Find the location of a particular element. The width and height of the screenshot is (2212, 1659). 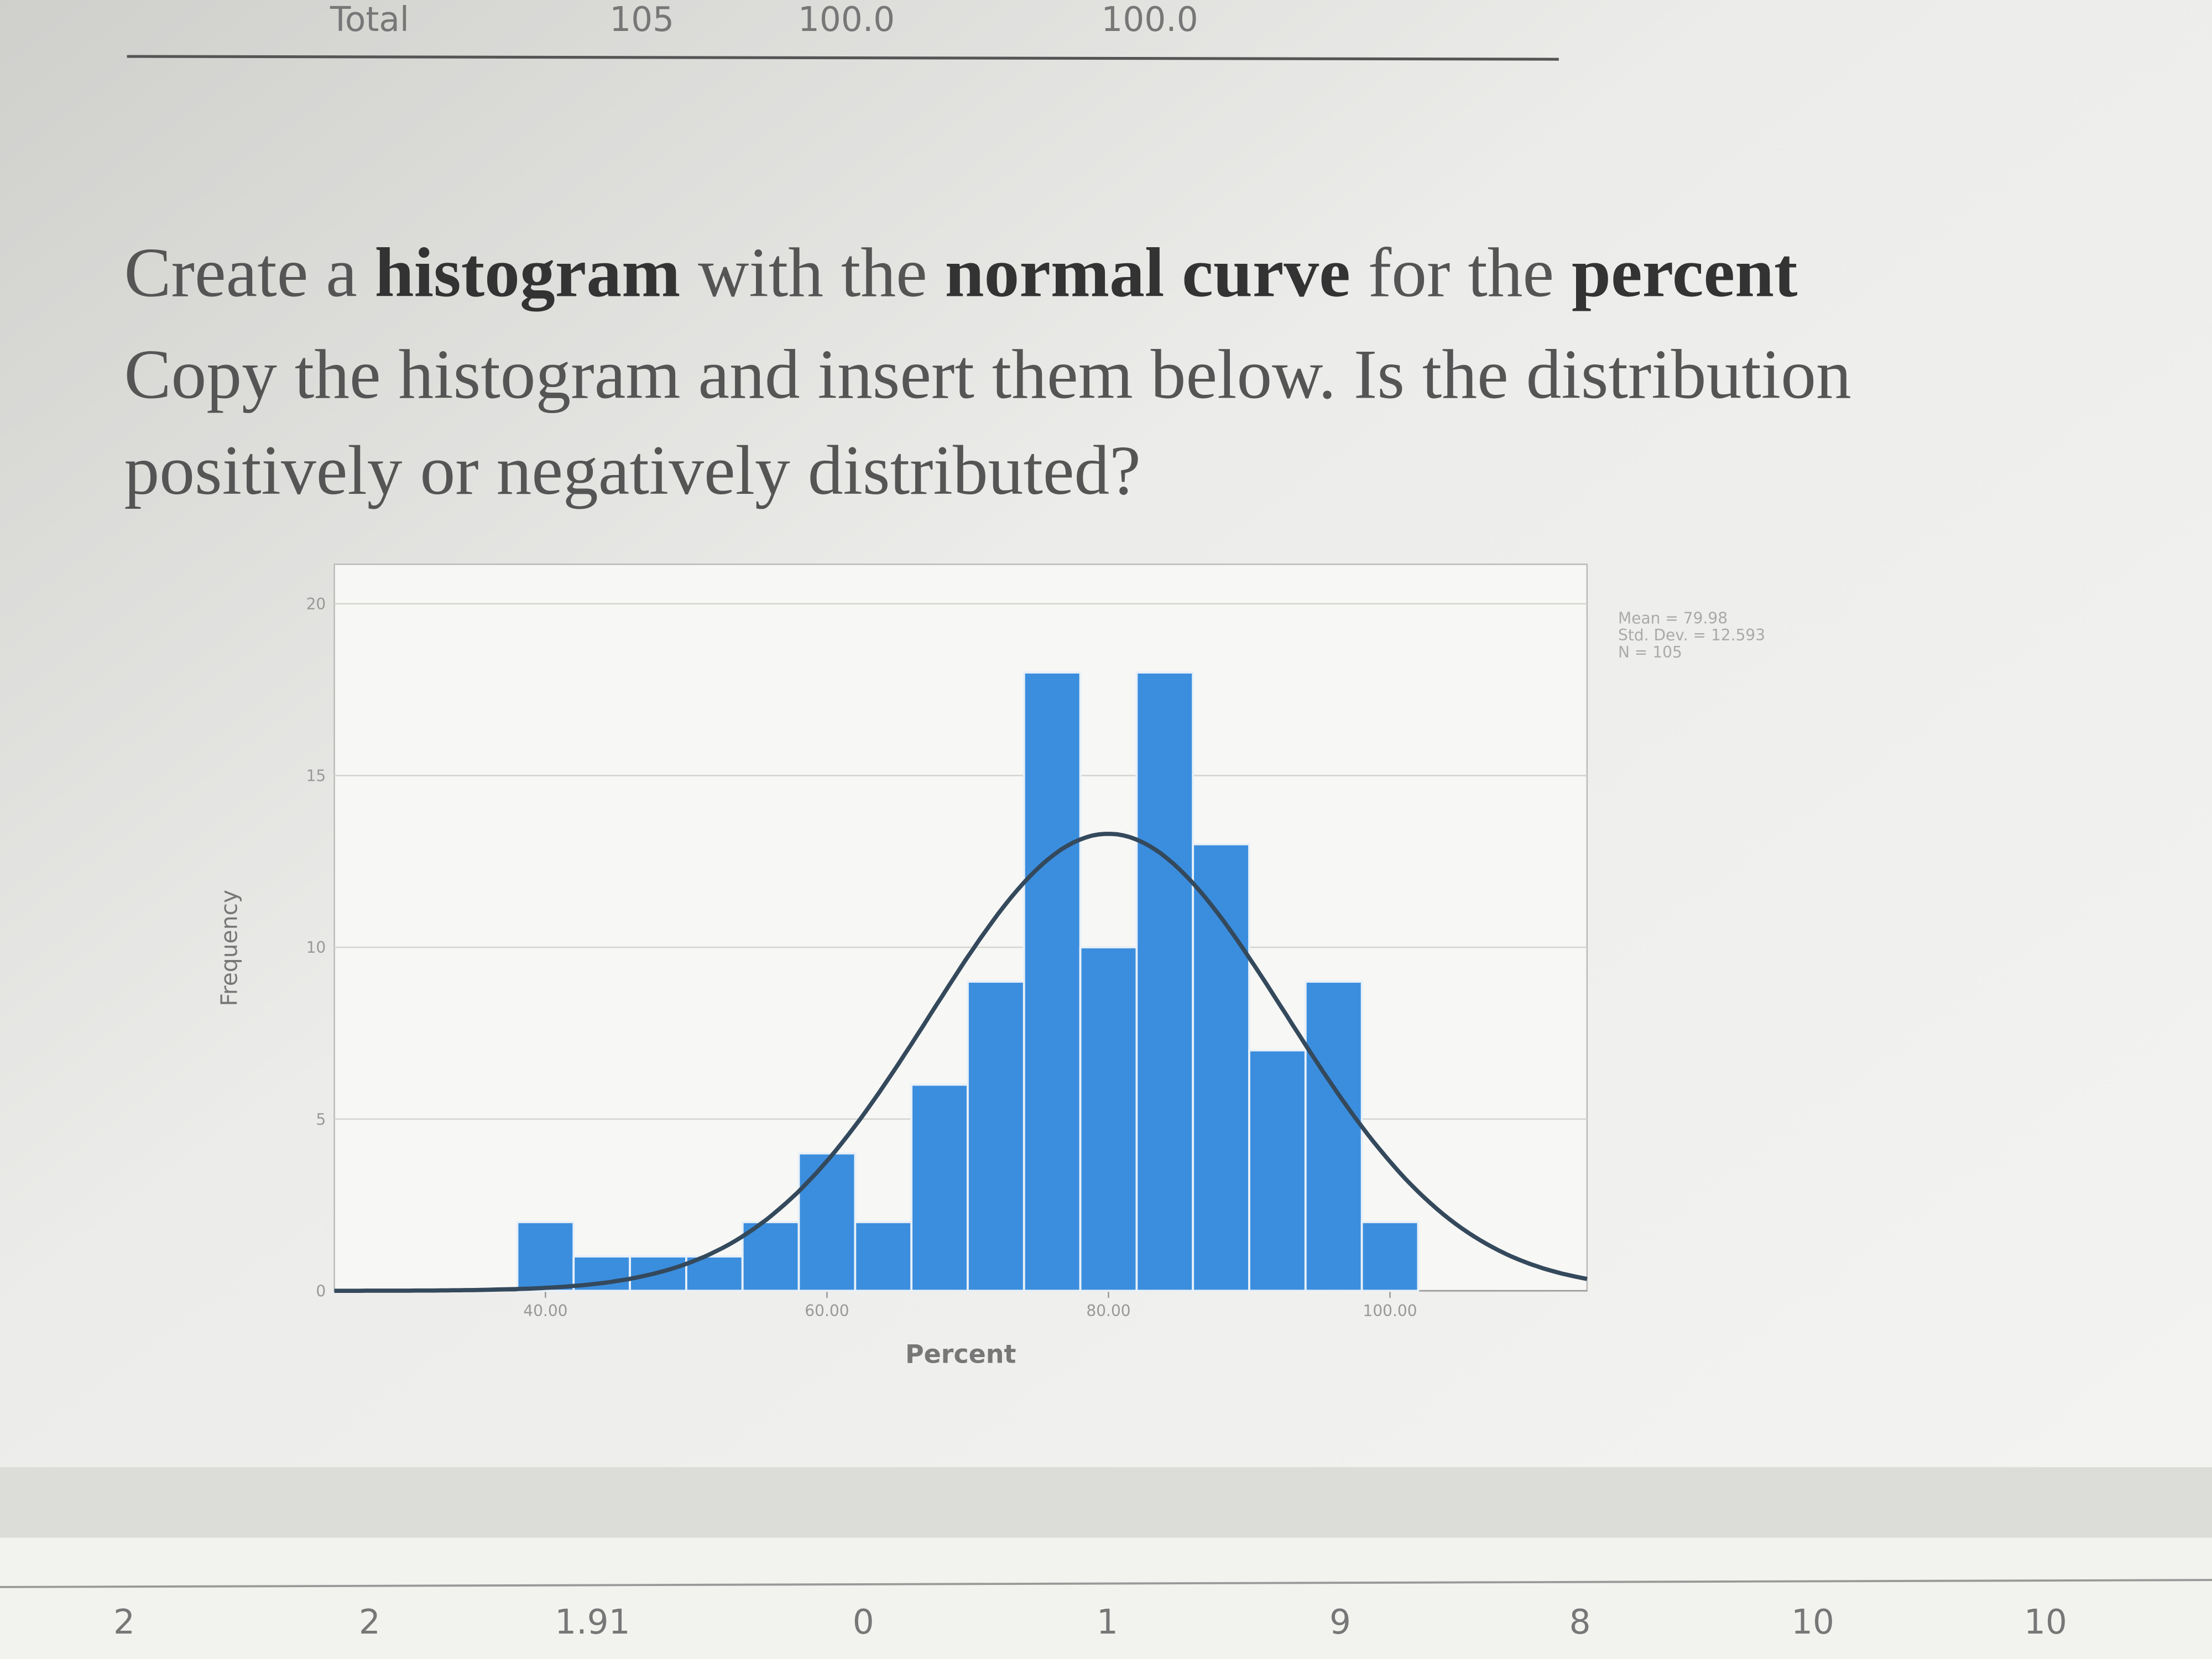

question-text: for the is located at coordinates (1461, 273).